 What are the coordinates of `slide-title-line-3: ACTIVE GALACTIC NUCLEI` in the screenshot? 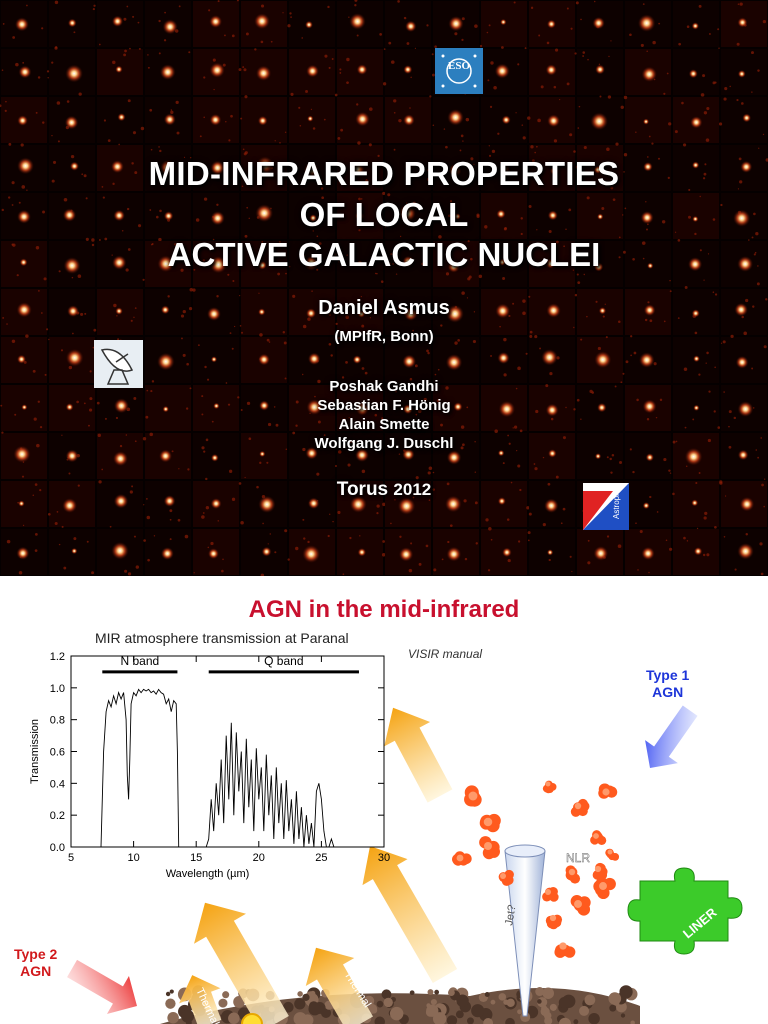 It's located at (384, 254).